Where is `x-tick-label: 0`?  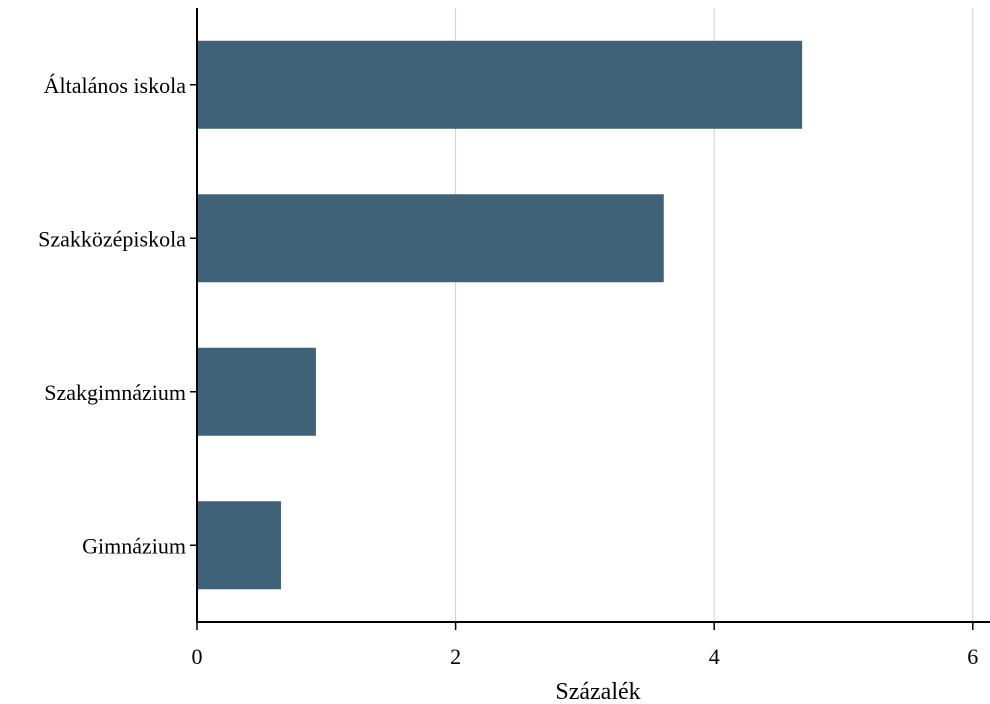
x-tick-label: 0 is located at coordinates (197, 656).